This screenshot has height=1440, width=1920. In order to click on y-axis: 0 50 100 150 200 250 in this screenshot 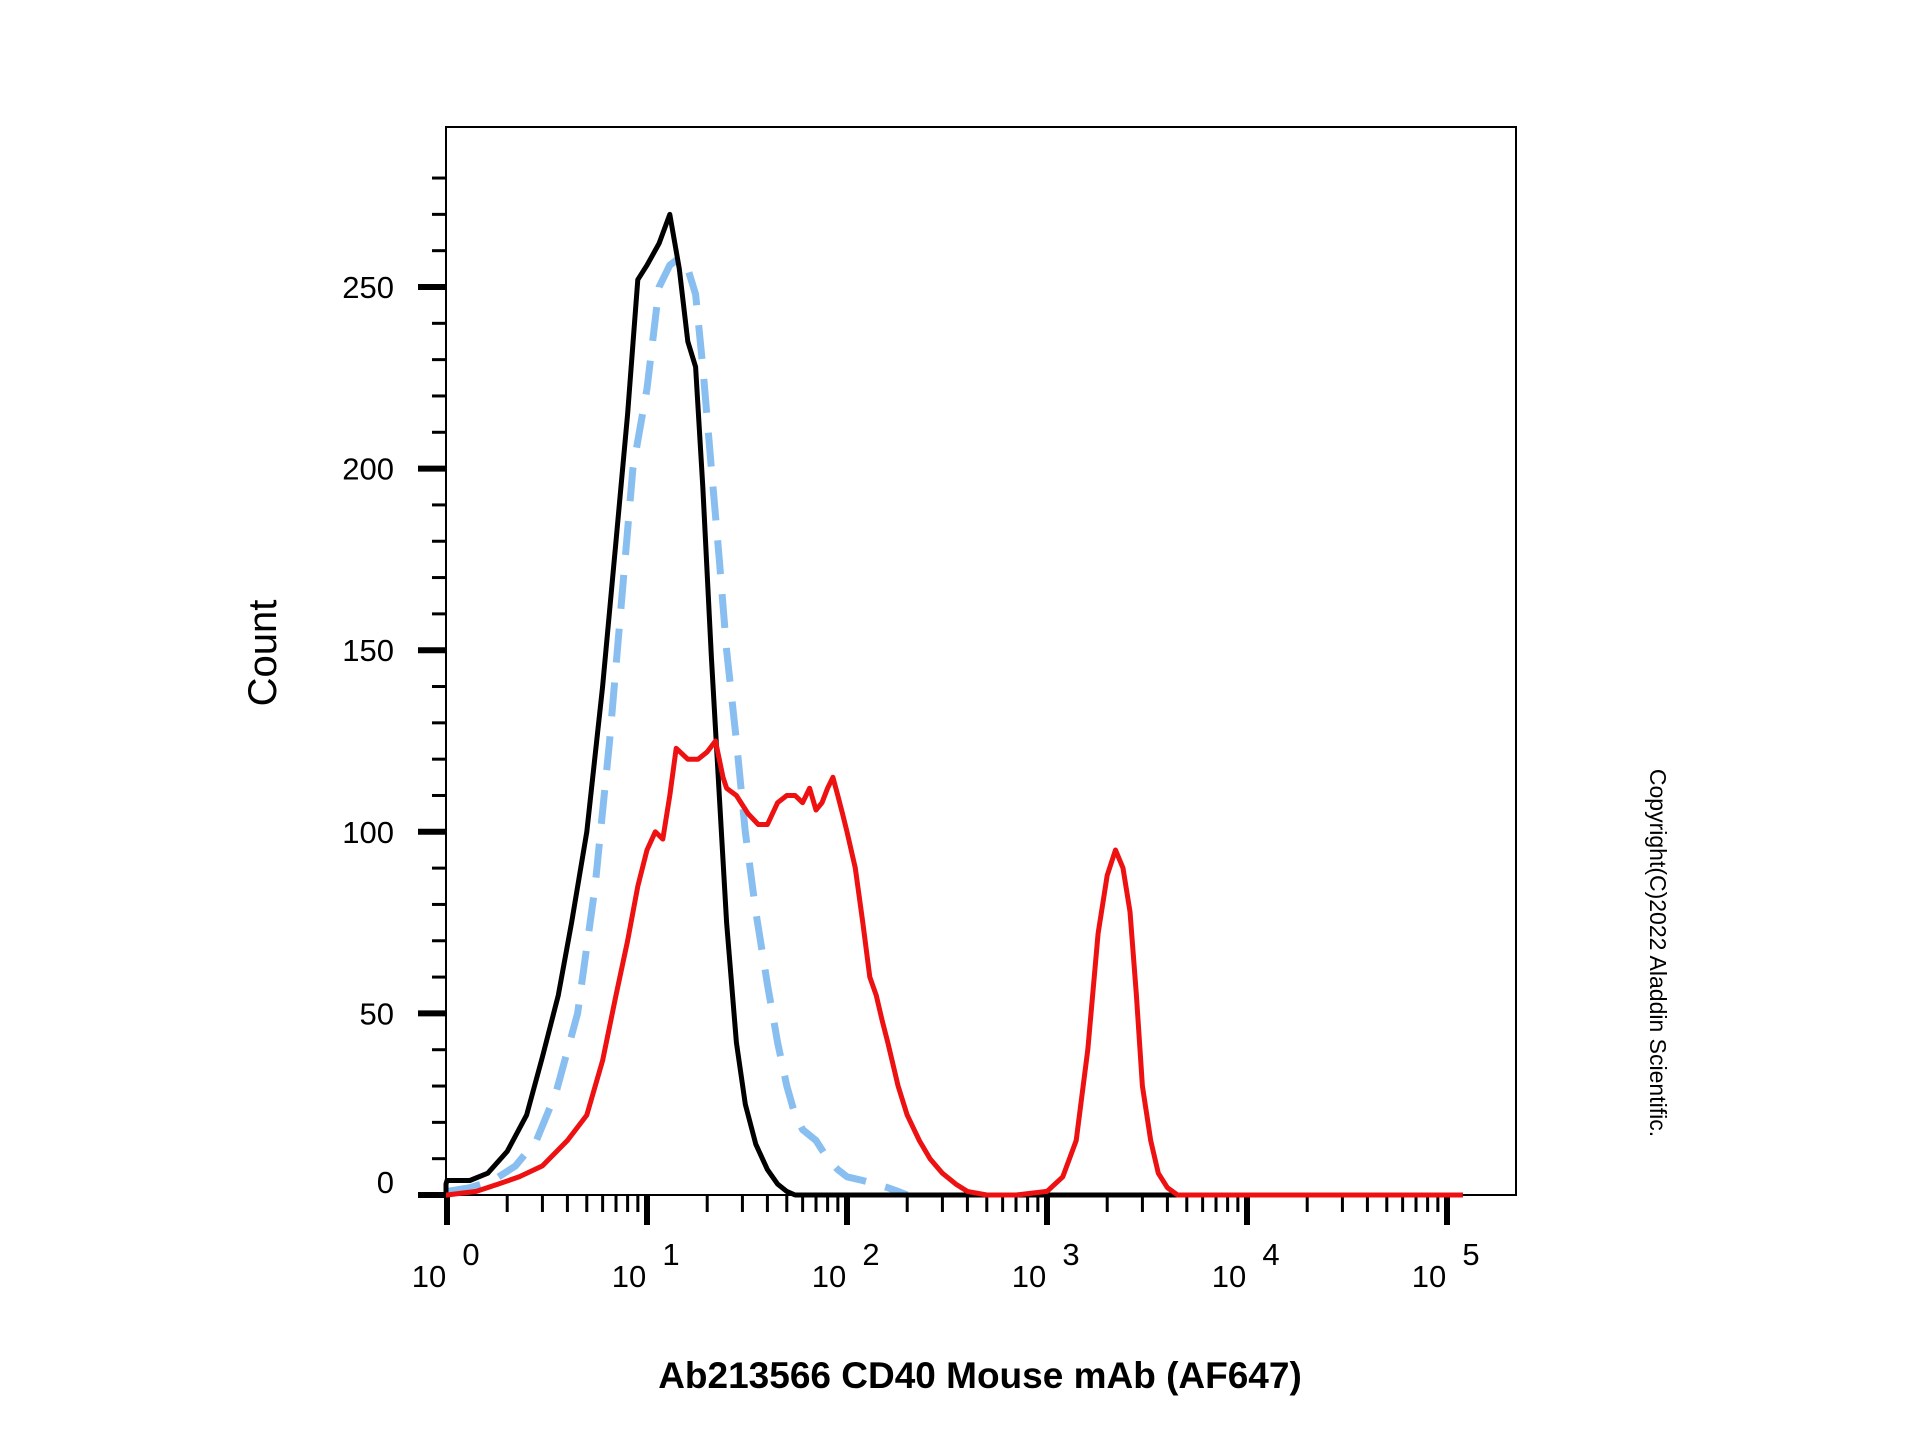, I will do `click(394, 688)`.